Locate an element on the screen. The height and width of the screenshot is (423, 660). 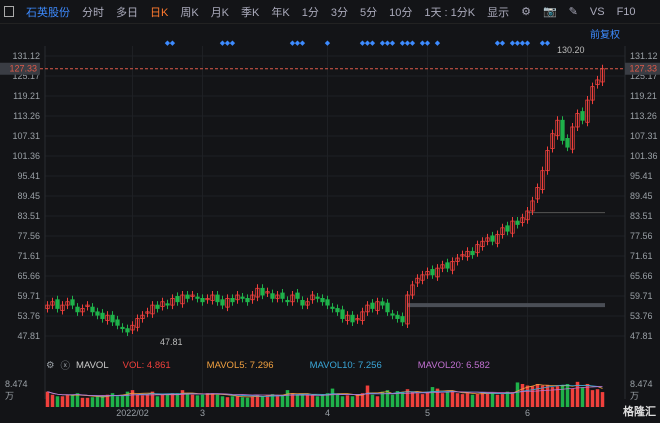
mavol20-line is located at coordinates (325, 391).